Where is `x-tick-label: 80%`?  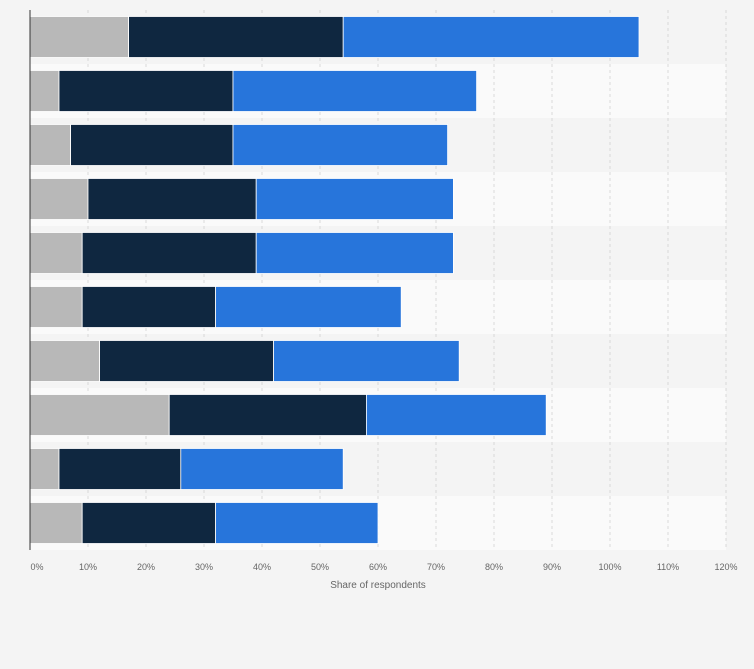
x-tick-label: 80% is located at coordinates (494, 567).